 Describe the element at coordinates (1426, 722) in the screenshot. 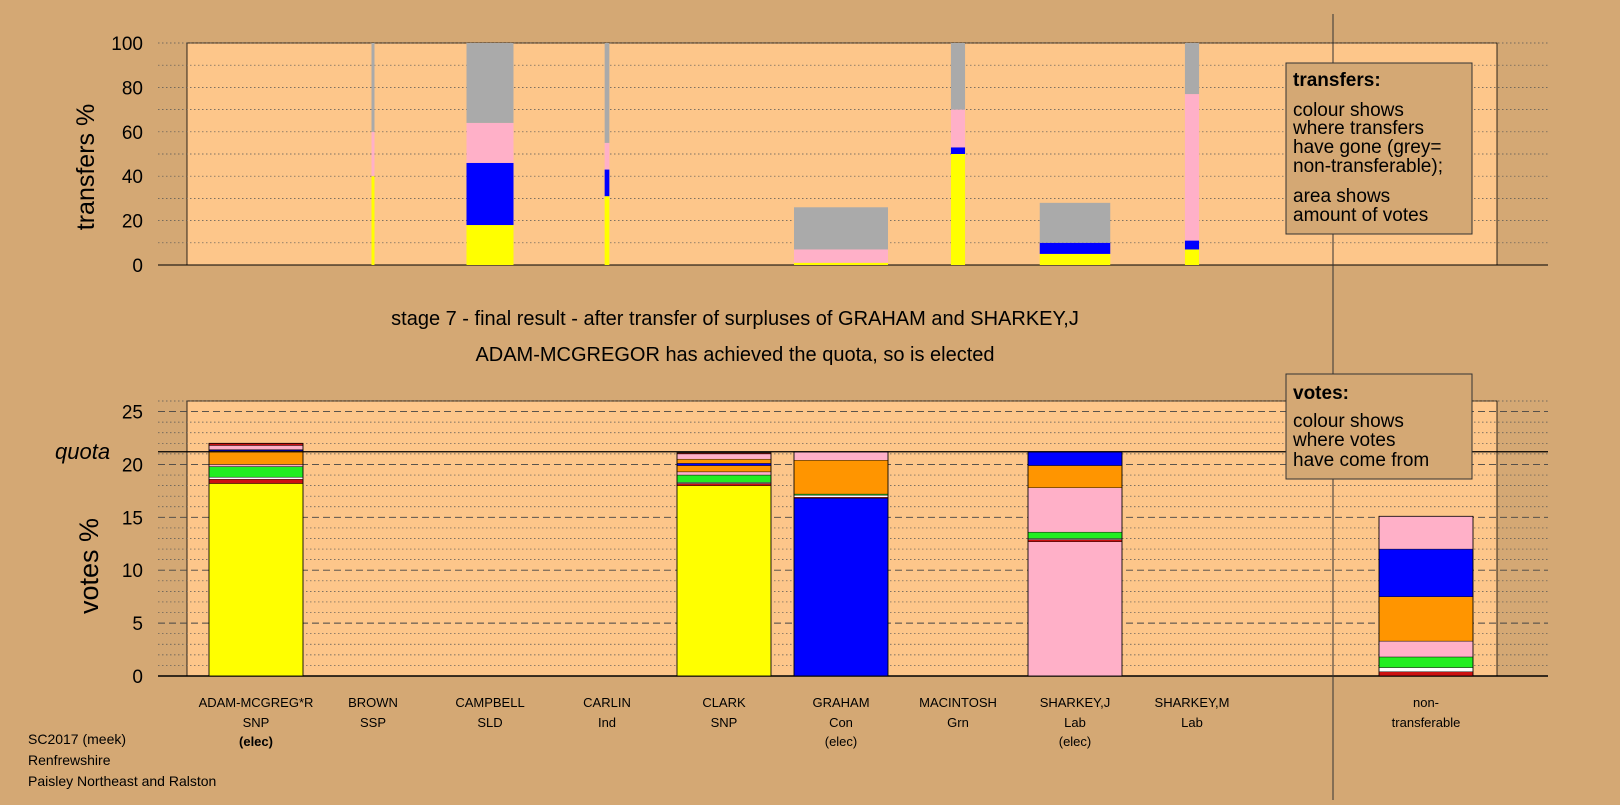

I see `nontransferable-label: transferable` at that location.